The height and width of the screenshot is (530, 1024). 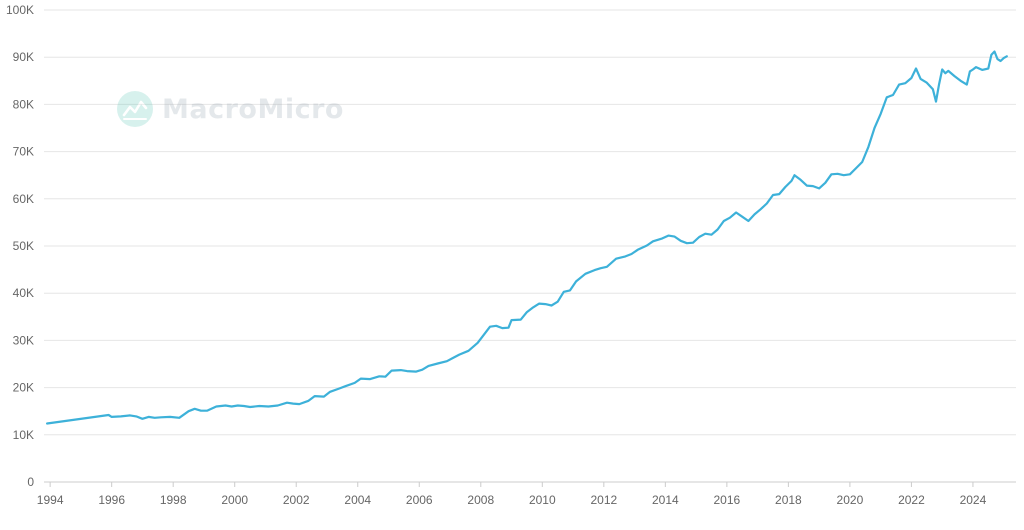 I want to click on x-tick-label: 2006, so click(x=419, y=500).